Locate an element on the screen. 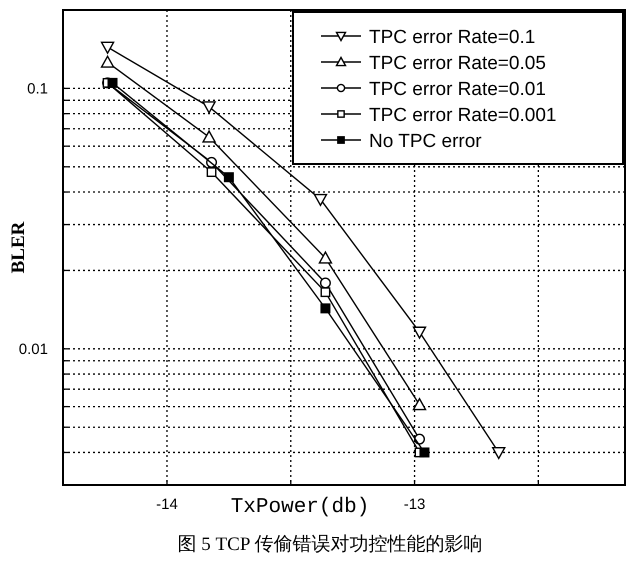  legend-label: TPC error Rate=0.1 is located at coordinates (452, 37).